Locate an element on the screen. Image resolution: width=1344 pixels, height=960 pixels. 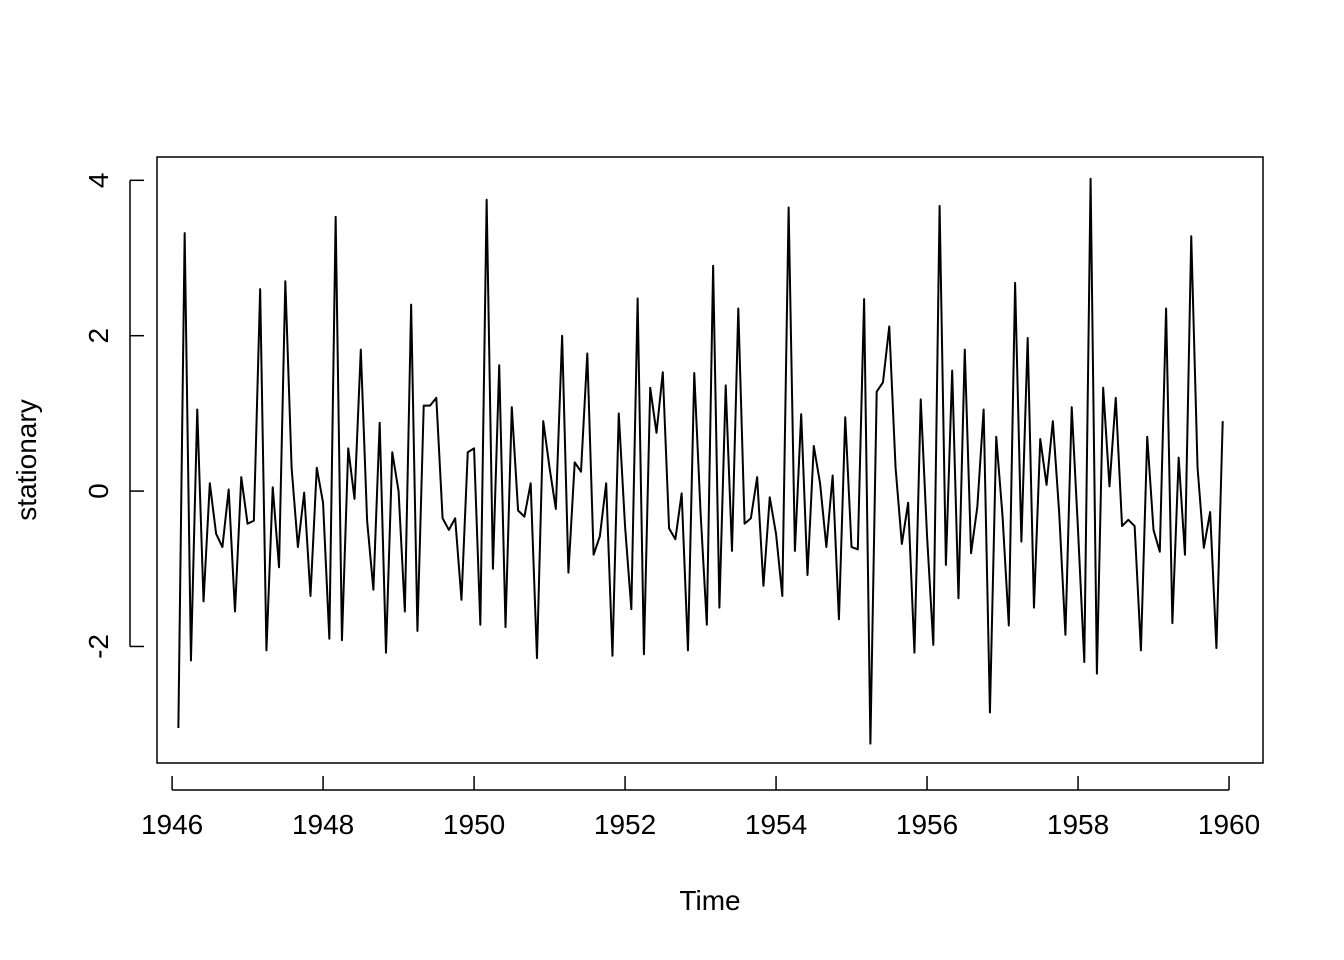
y-tick-label: -2 is located at coordinates (98, 646).